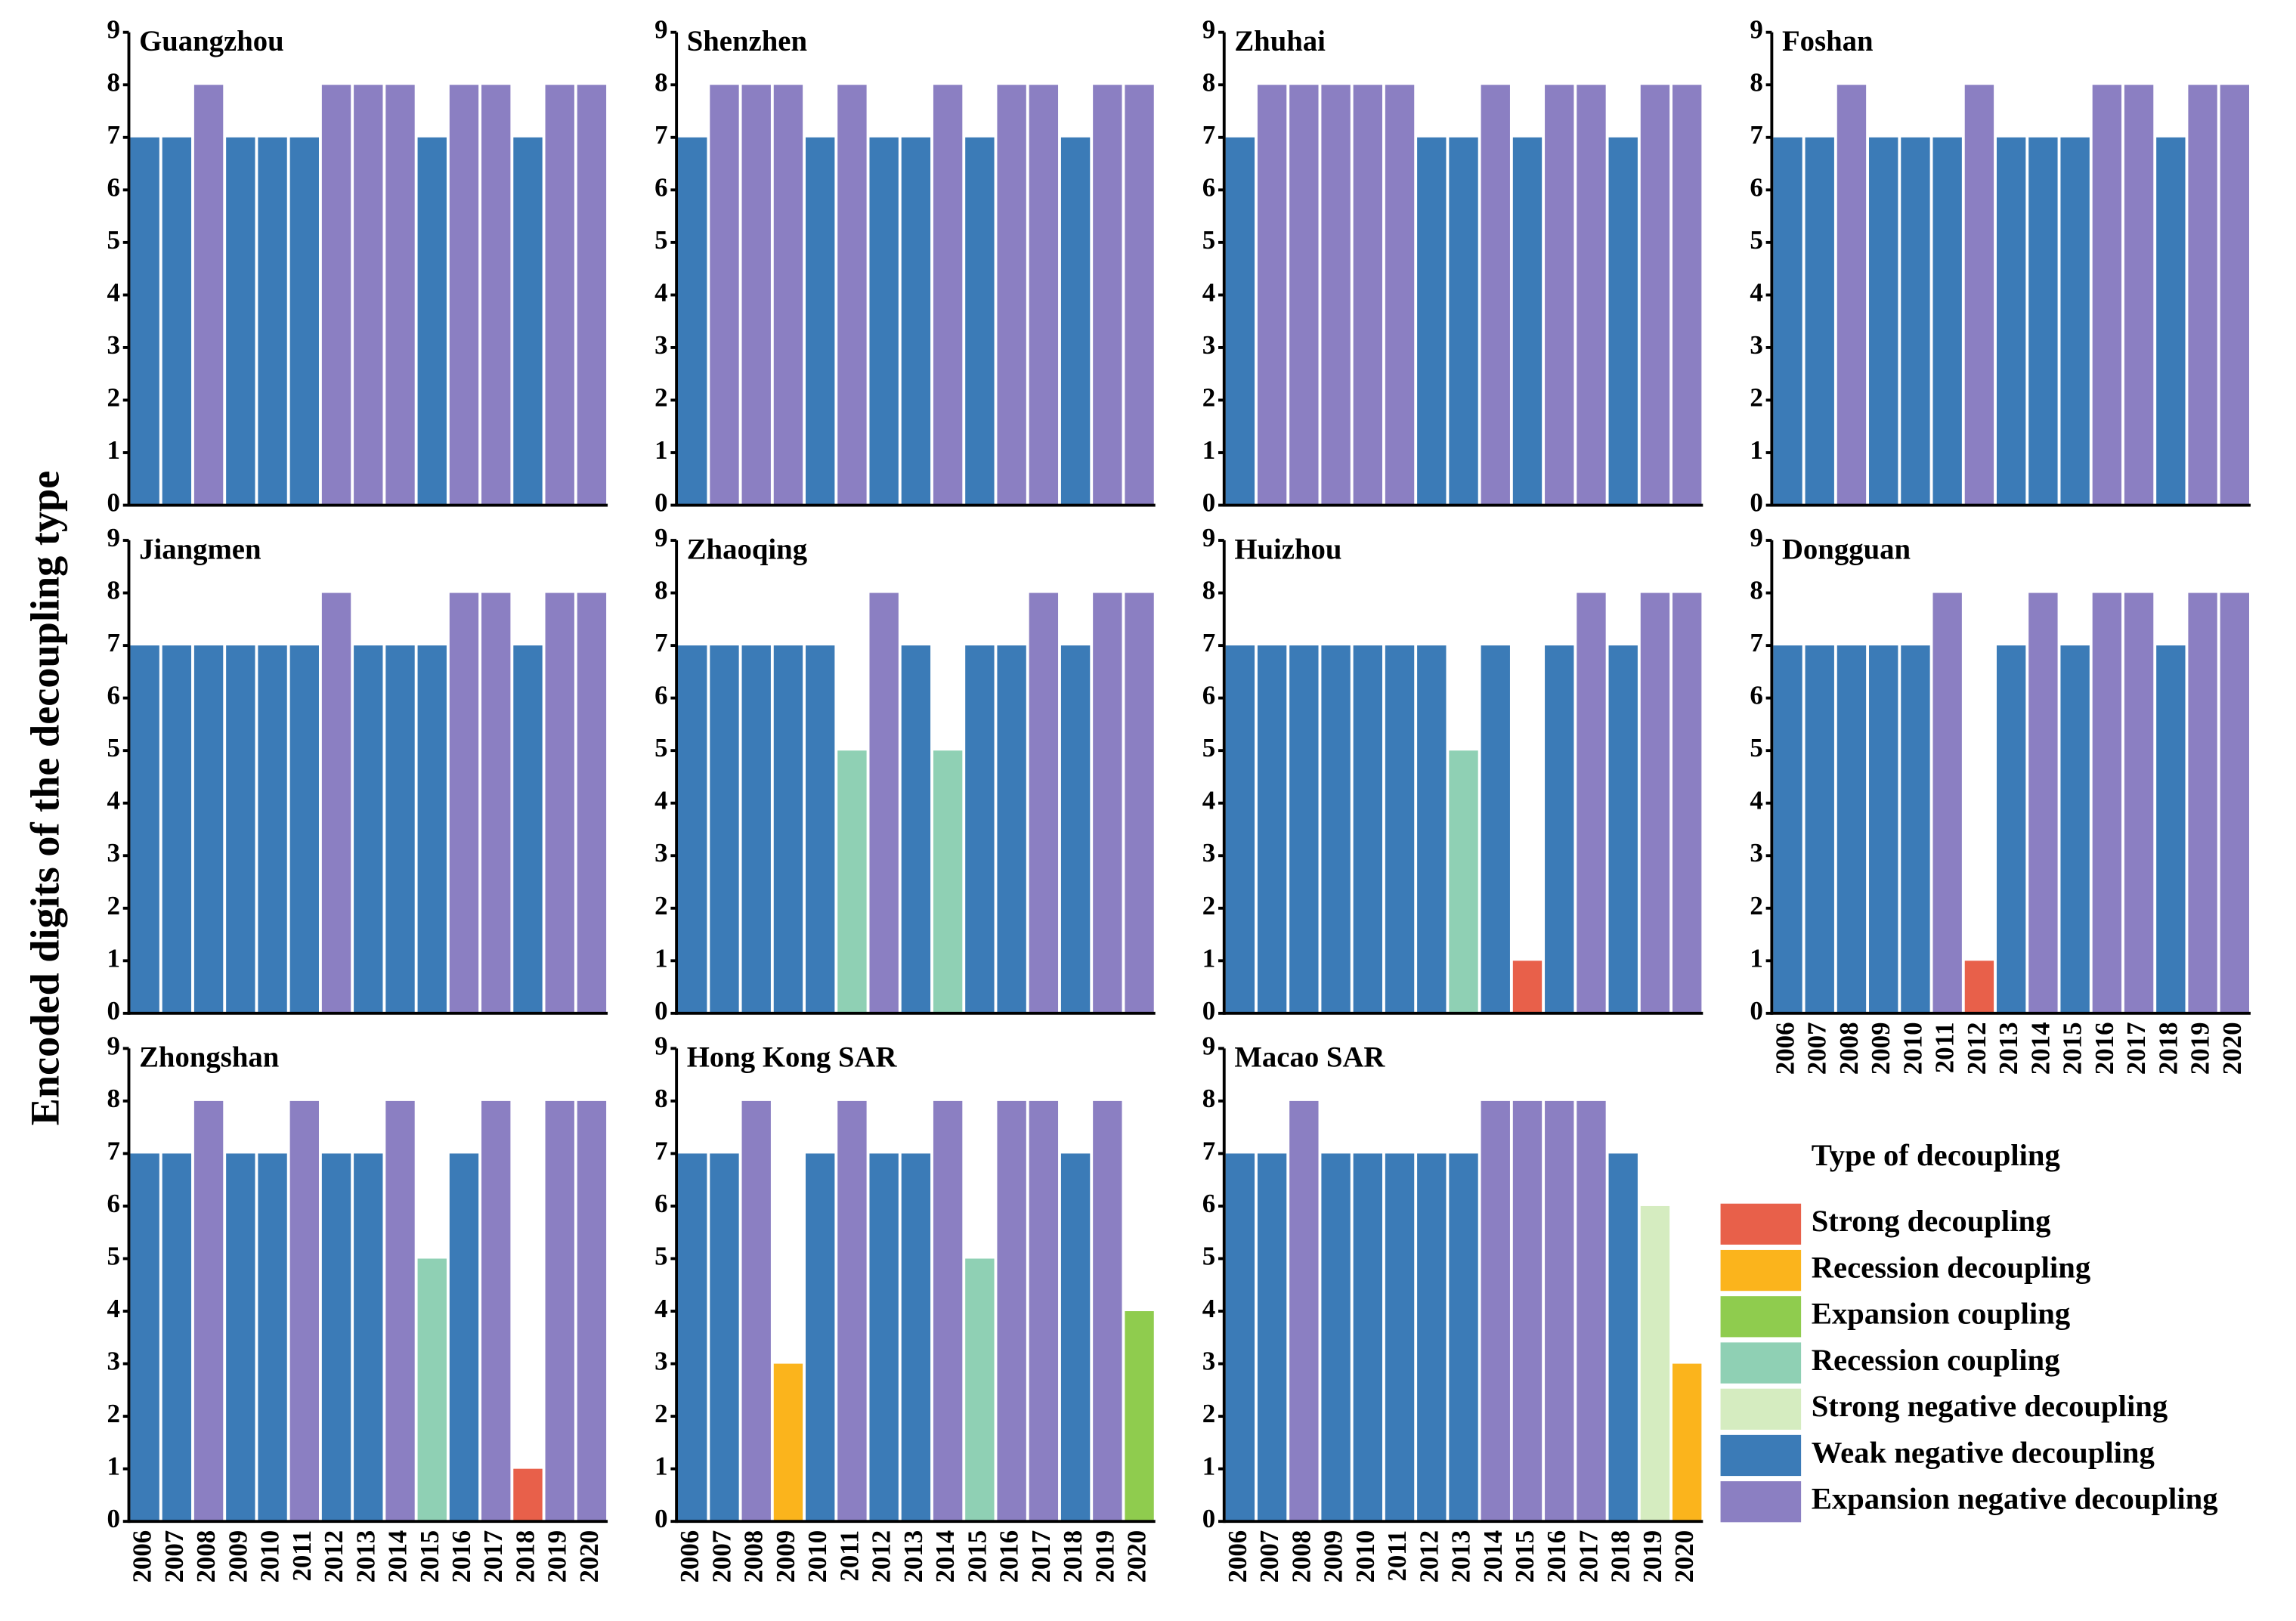  What do you see at coordinates (44, 798) in the screenshot?
I see `y-axis-label: Encoded digits of the decoupling type` at bounding box center [44, 798].